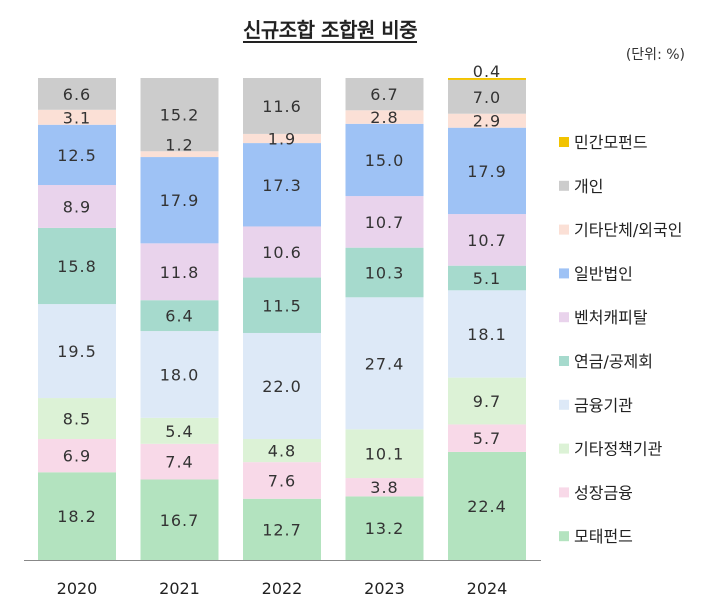  I want to click on data-label: 2.8, so click(384, 117).